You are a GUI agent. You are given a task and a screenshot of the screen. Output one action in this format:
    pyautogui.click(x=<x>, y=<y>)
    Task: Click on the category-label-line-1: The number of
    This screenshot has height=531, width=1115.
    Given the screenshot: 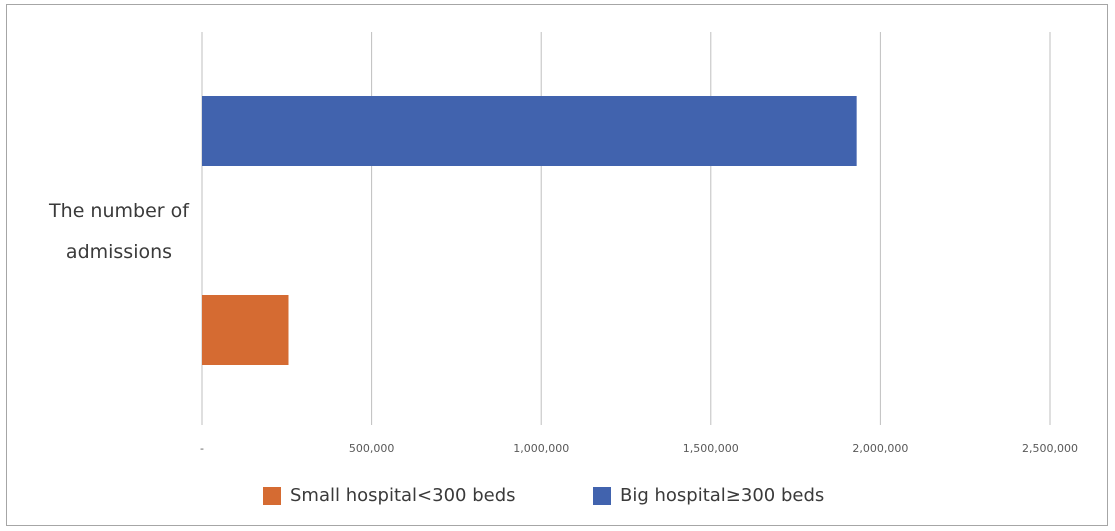 What is the action you would take?
    pyautogui.click(x=119, y=211)
    